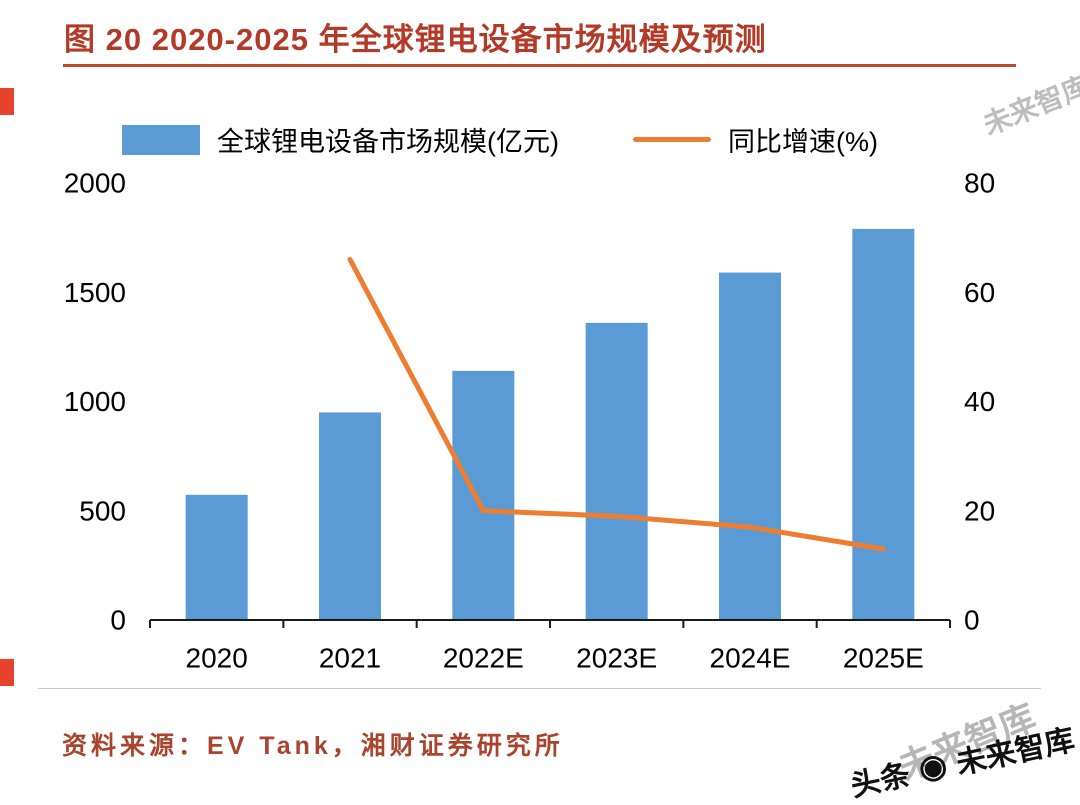  What do you see at coordinates (483, 658) in the screenshot?
I see `svg-text: 2022E` at bounding box center [483, 658].